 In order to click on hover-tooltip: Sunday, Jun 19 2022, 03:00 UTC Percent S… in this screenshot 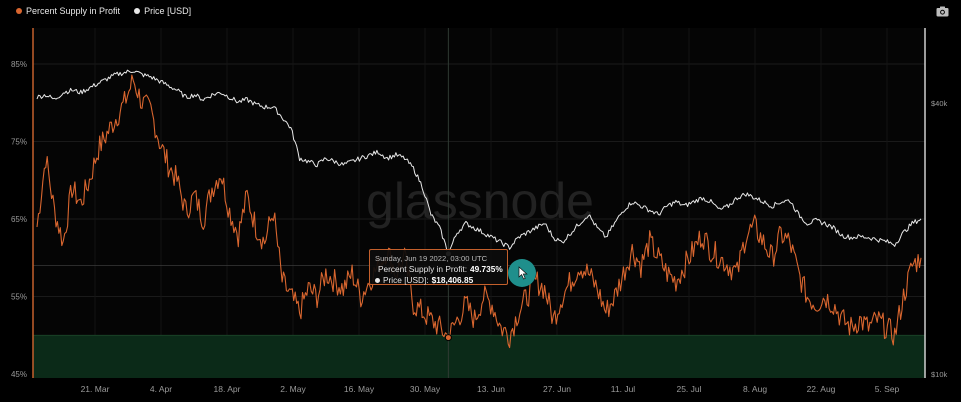, I will do `click(438, 267)`.